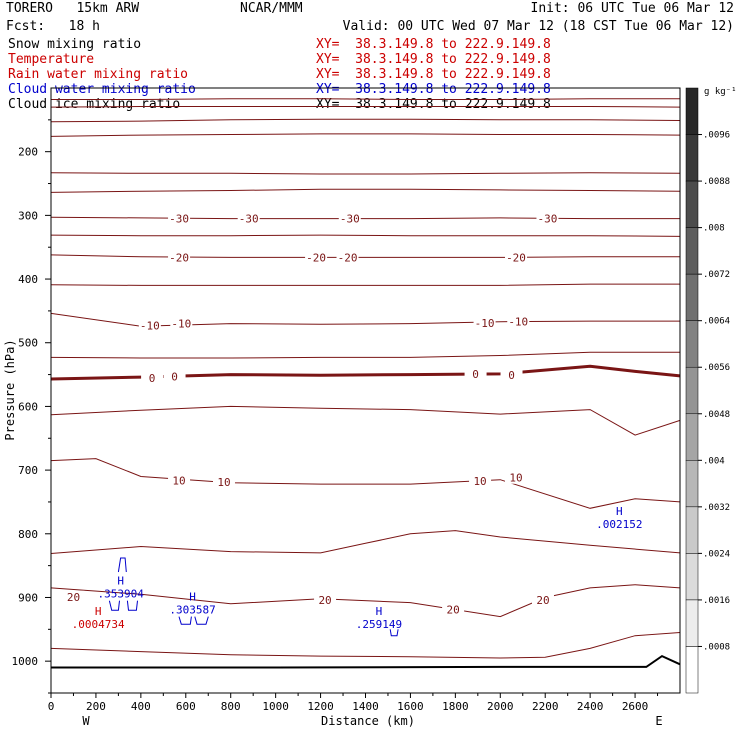 The height and width of the screenshot is (740, 740). What do you see at coordinates (379, 624) in the screenshot?
I see `maximum-value: .259149` at bounding box center [379, 624].